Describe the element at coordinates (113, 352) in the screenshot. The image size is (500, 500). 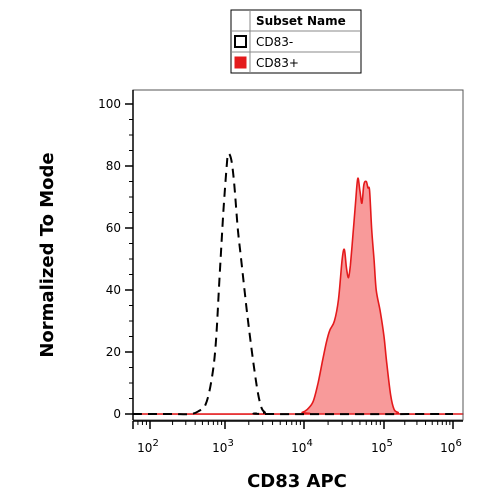
I see `y-tick-label: 20` at that location.